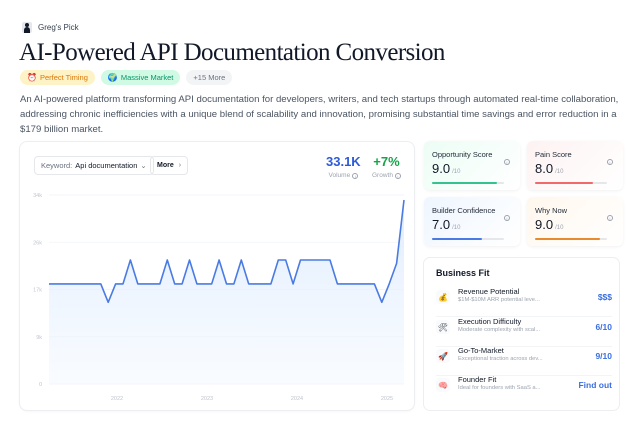 The height and width of the screenshot is (431, 640). What do you see at coordinates (462, 154) in the screenshot?
I see `score-label: Opportunity Score` at bounding box center [462, 154].